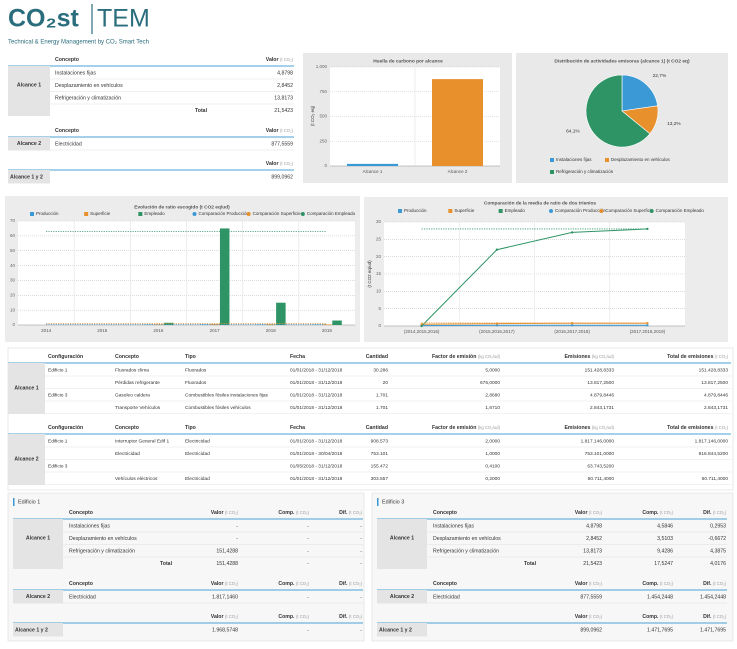 This screenshot has height=649, width=737. I want to click on header-label: Total de emisiones, so click(690, 357).